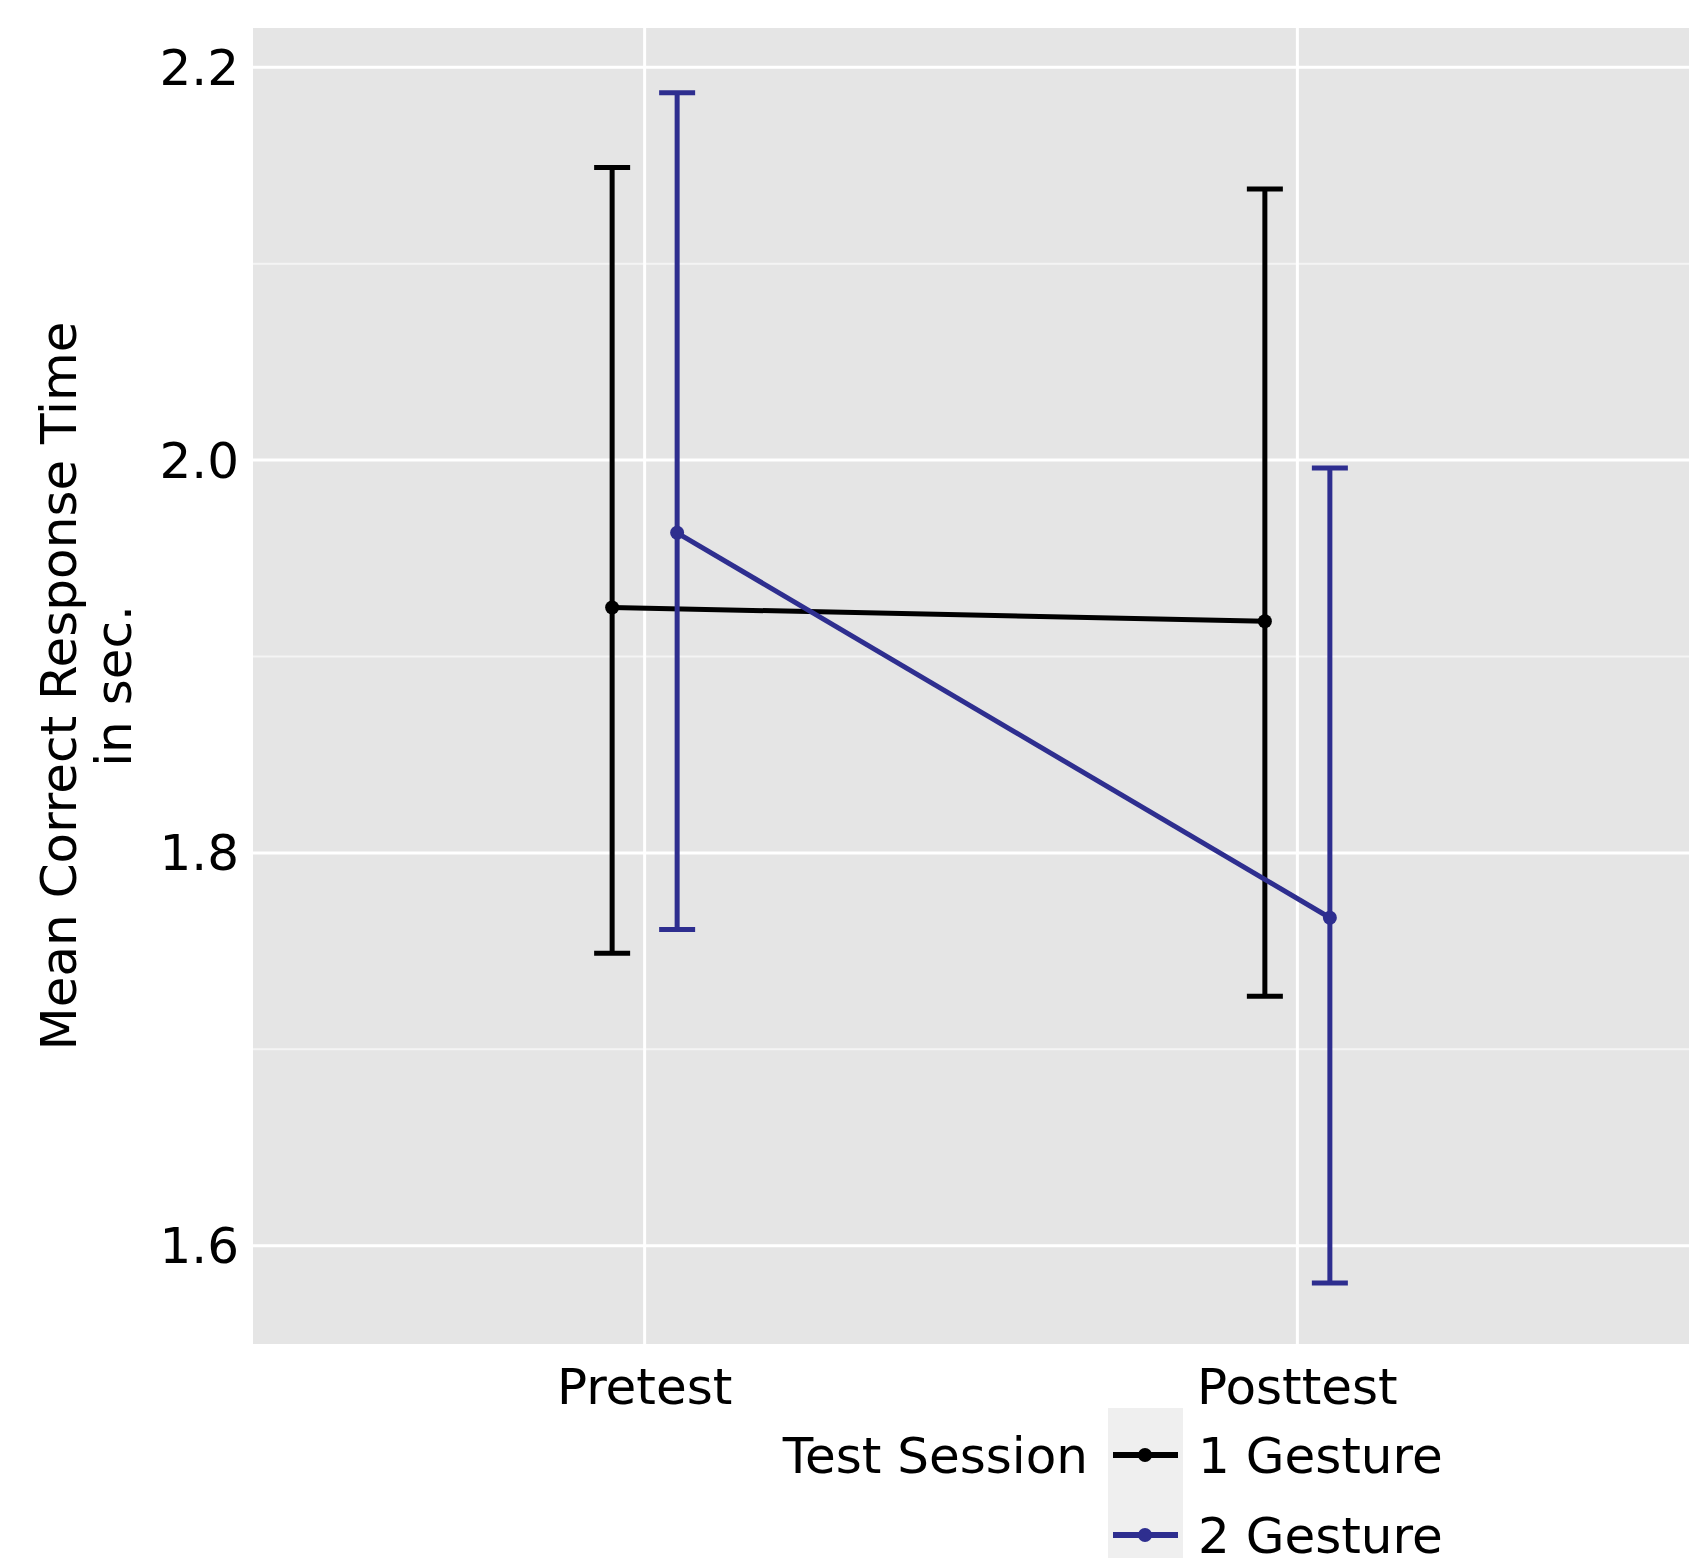  I want to click on legend-label: 2 Gesture, so click(1320, 1535).